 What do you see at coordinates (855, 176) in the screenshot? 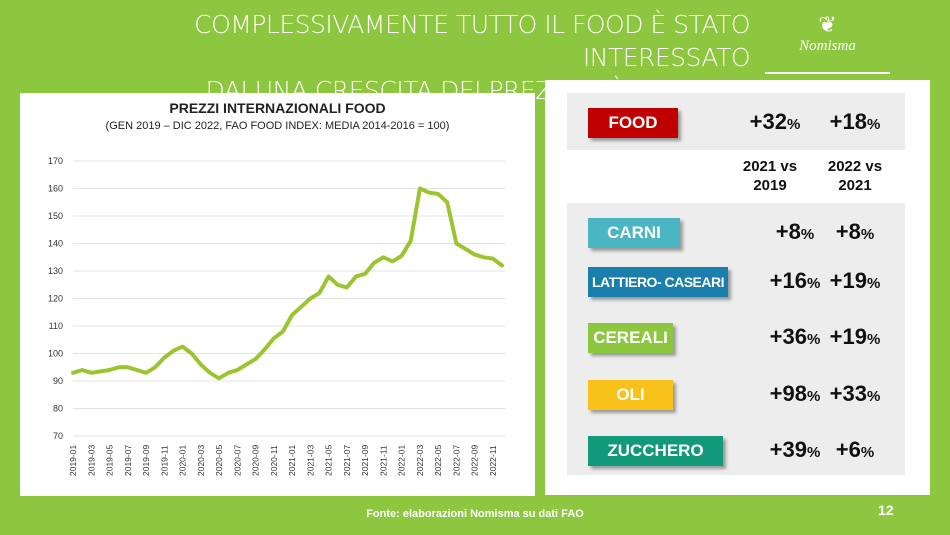
I see `column-header: 2022 vs 2021` at bounding box center [855, 176].